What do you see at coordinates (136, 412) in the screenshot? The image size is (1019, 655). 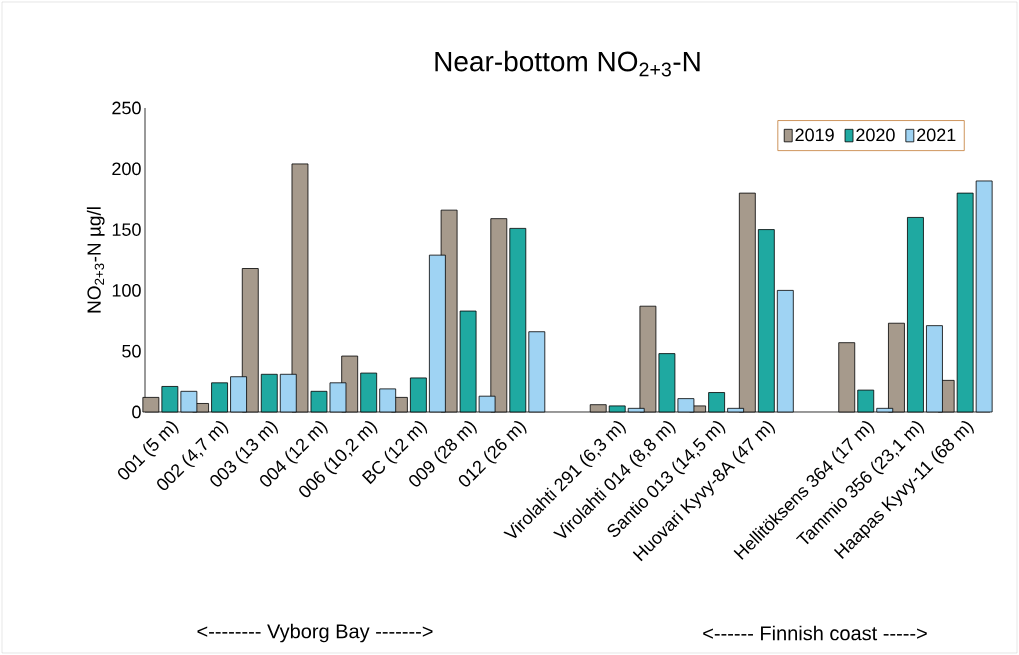 I see `y-tick-label: 0` at bounding box center [136, 412].